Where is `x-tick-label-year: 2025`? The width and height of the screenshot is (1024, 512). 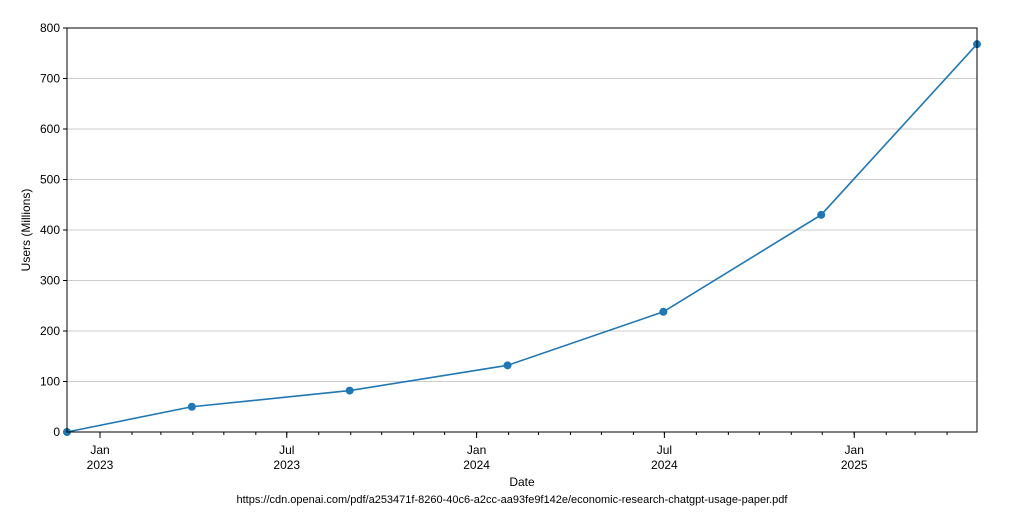 x-tick-label-year: 2025 is located at coordinates (854, 465).